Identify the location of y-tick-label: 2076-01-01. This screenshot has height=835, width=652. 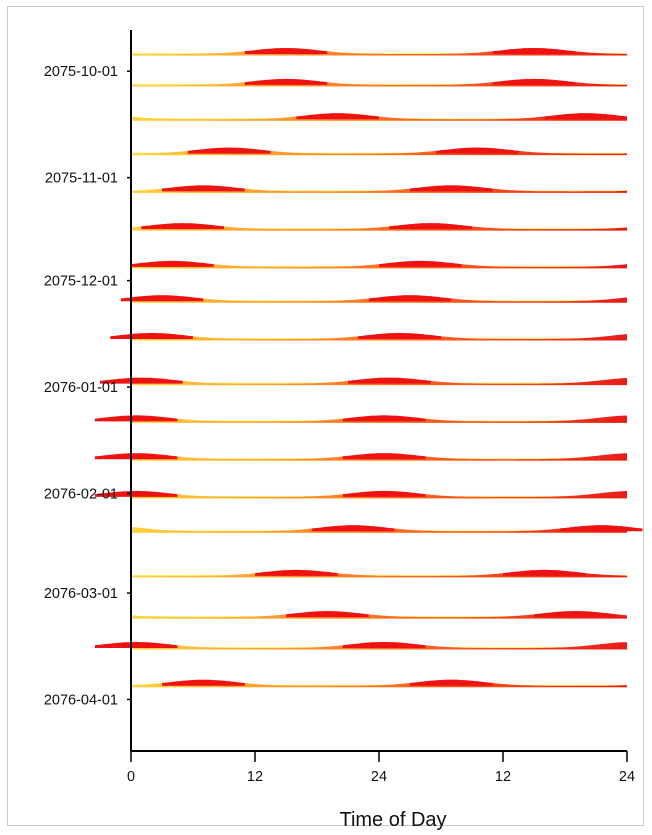
(81, 388).